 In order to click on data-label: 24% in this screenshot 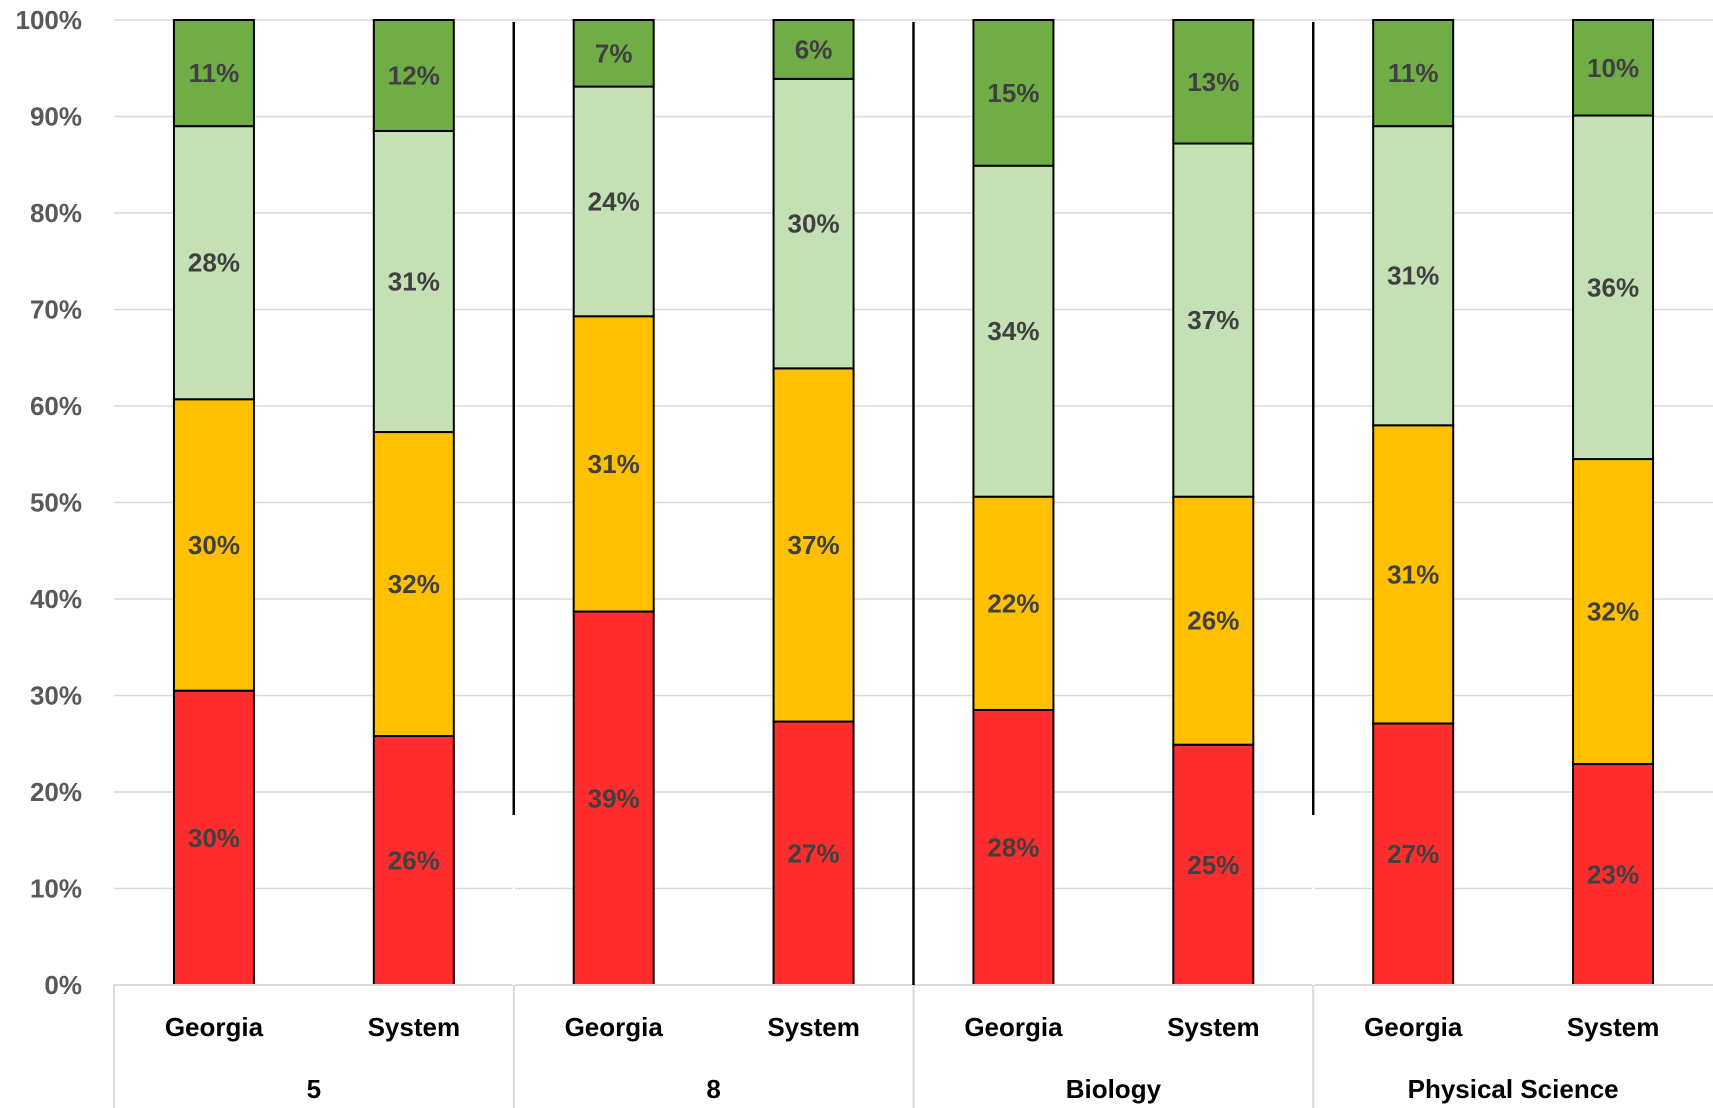, I will do `click(614, 201)`.